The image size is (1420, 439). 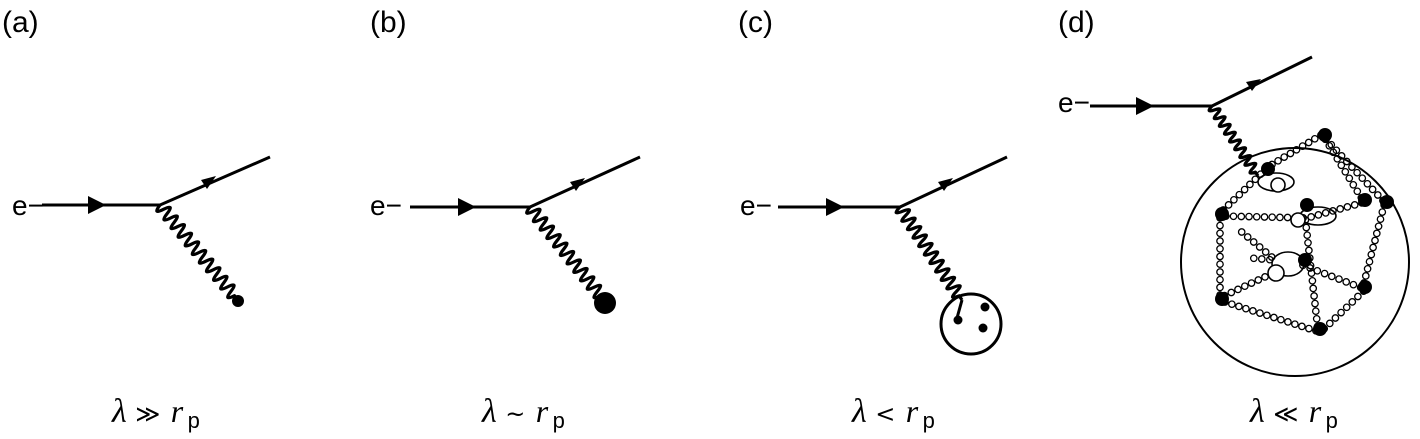 What do you see at coordinates (1278, 185) in the screenshot?
I see `antiquark-top` at bounding box center [1278, 185].